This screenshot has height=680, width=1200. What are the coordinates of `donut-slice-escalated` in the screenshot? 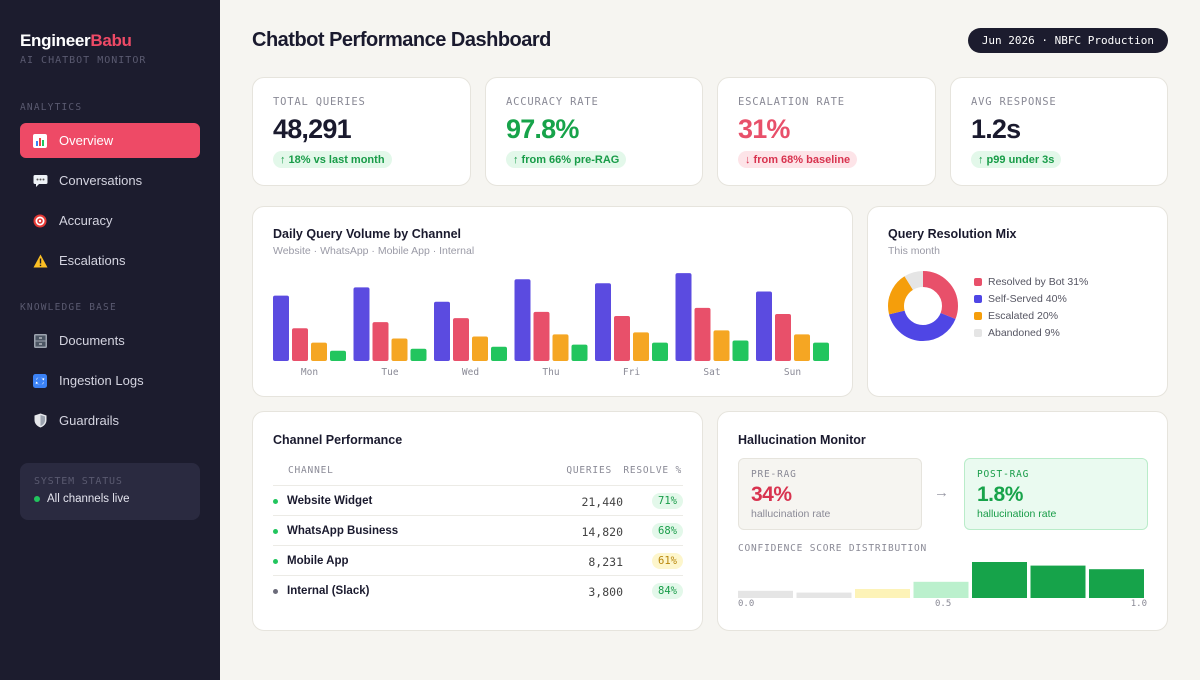 It's located at (923, 306).